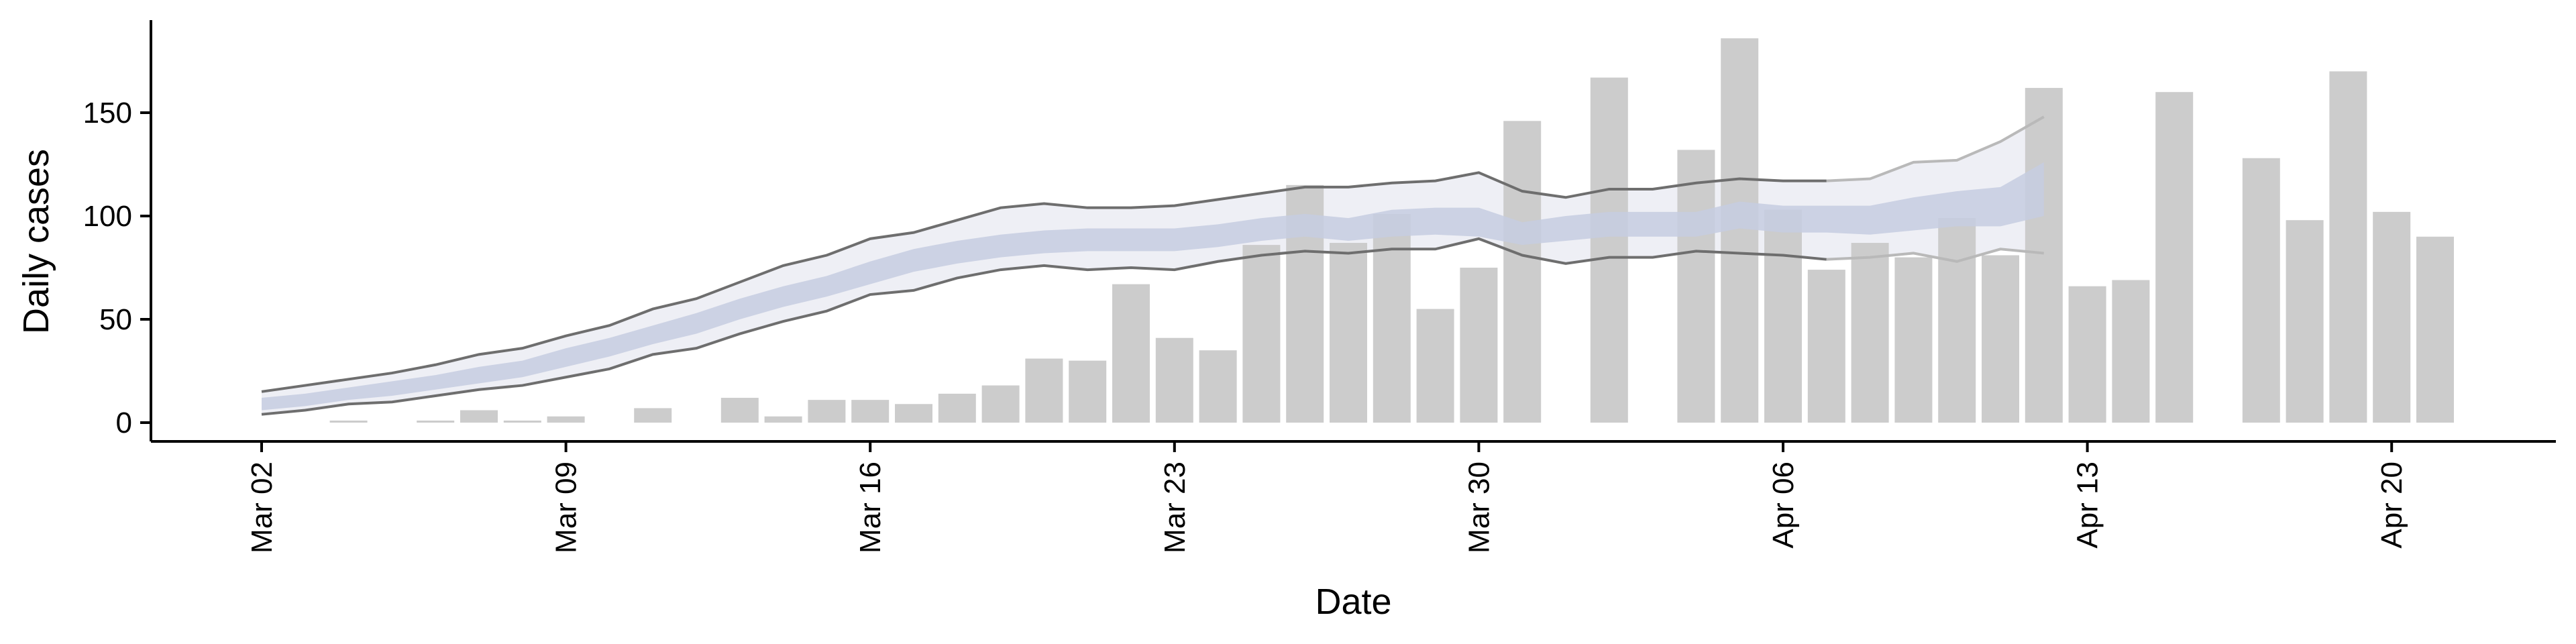  I want to click on x-tick-label-2020-04-13: Apr 13, so click(2088, 505).